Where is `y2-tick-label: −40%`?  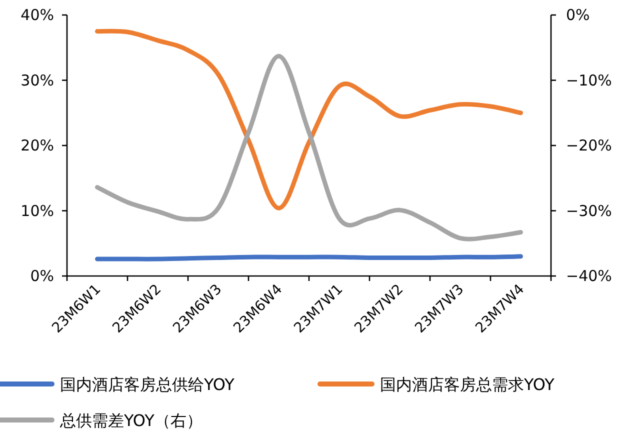 y2-tick-label: −40% is located at coordinates (589, 276).